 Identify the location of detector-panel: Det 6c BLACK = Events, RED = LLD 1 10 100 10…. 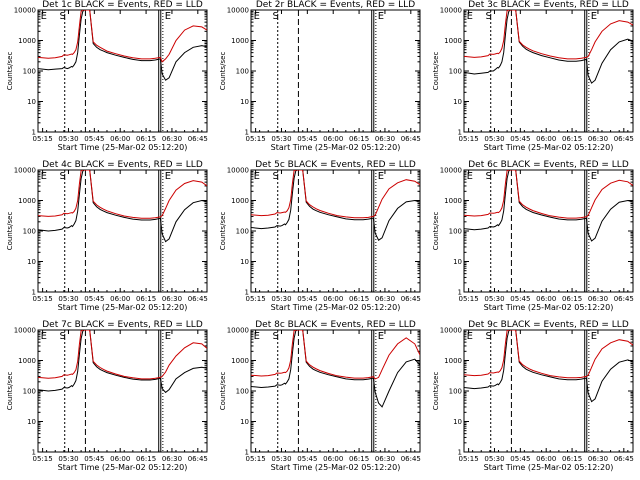
(533, 236).